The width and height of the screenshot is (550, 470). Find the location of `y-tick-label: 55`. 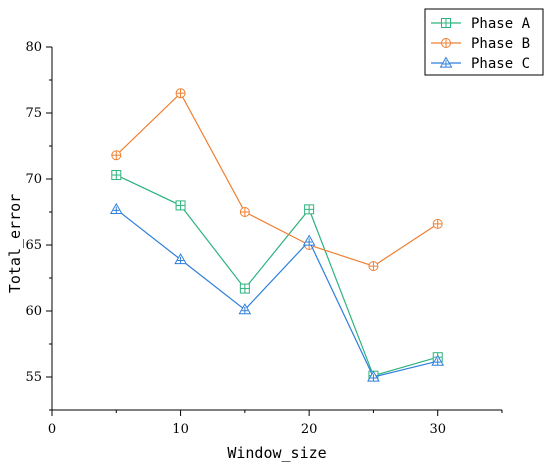

y-tick-label: 55 is located at coordinates (33, 377).